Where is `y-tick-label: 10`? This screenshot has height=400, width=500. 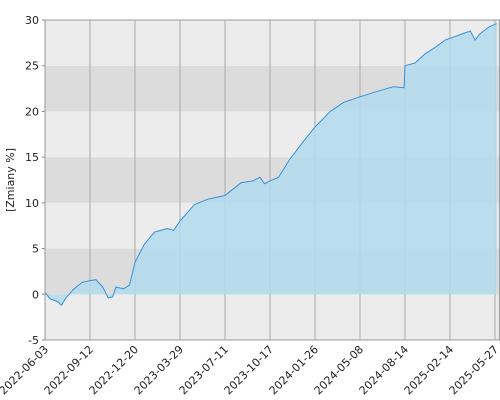
y-tick-label: 10 is located at coordinates (32, 203).